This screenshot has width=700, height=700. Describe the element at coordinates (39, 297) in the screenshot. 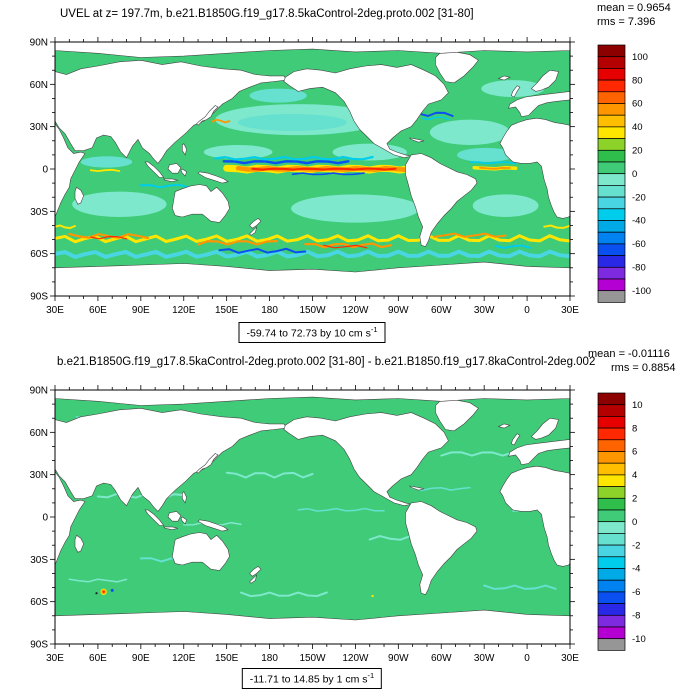

I see `lat-tick-label: 90S` at that location.